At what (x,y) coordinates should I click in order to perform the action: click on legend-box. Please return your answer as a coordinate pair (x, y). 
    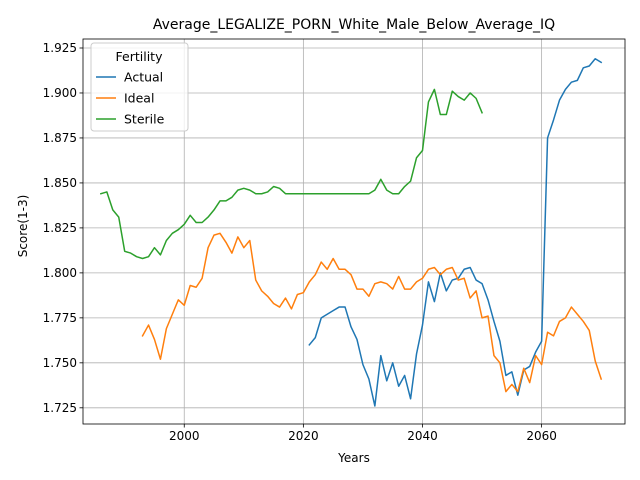
    Looking at the image, I should click on (139, 87).